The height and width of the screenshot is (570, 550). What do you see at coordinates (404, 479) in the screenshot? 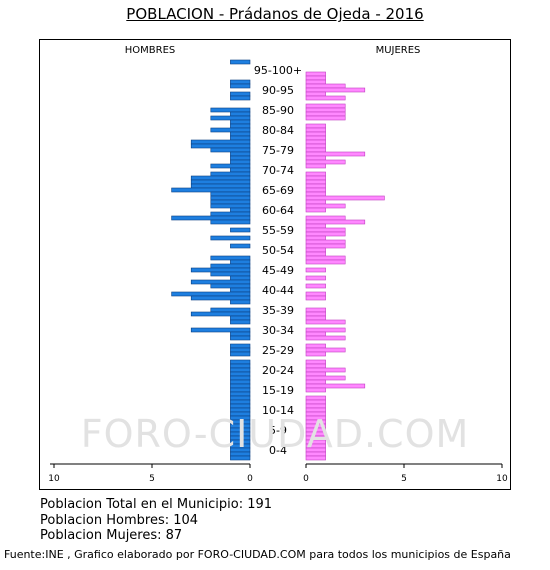
I see `x-tick-label-mujeres: 5` at bounding box center [404, 479].